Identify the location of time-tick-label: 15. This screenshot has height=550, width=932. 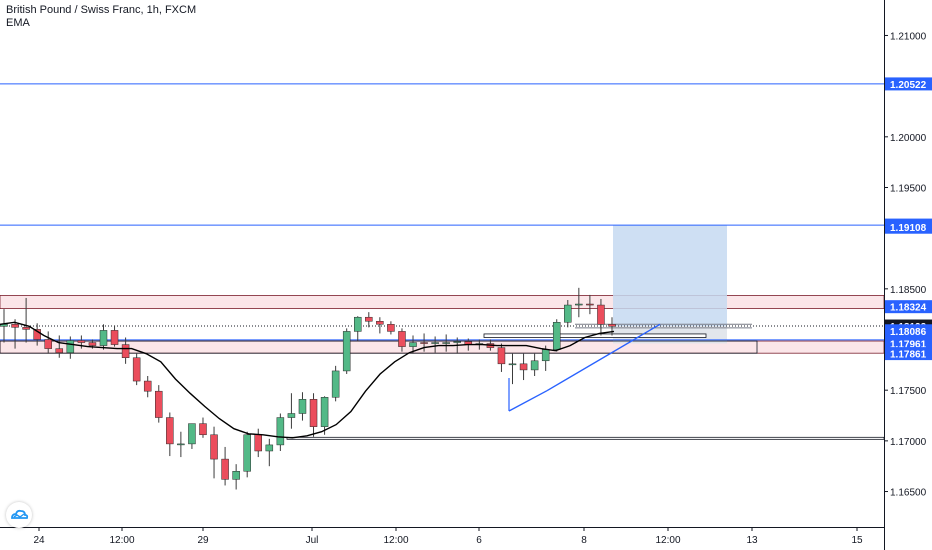
(857, 540).